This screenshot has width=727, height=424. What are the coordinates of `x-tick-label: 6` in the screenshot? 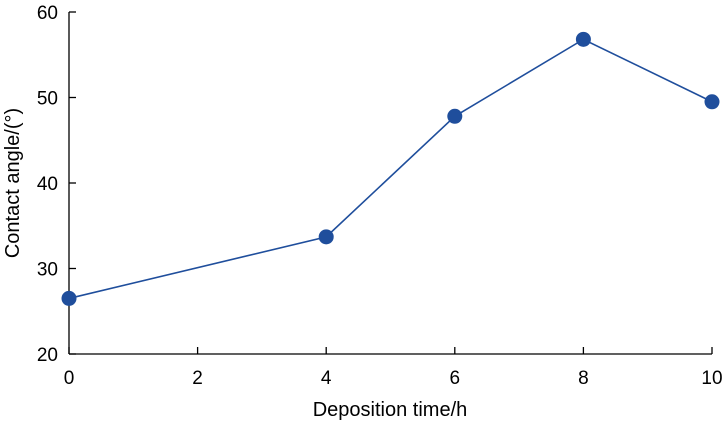 It's located at (455, 378).